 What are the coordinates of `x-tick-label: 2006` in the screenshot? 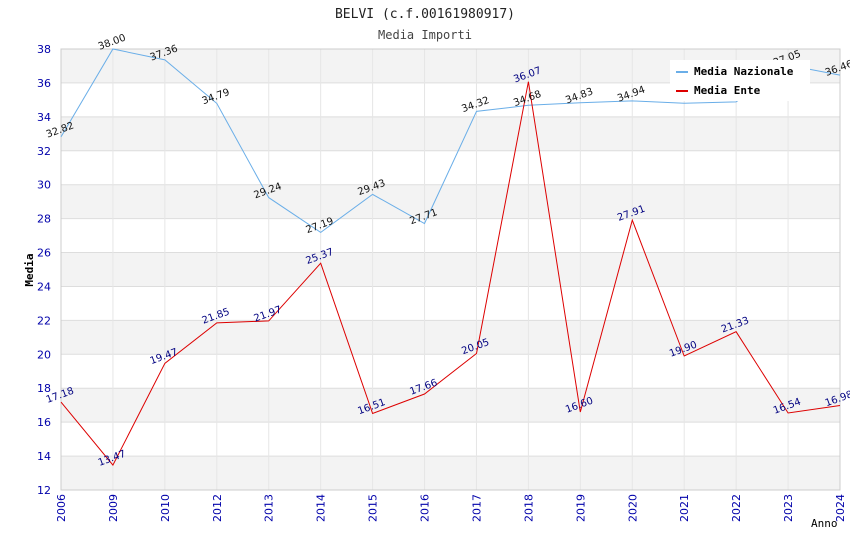 It's located at (61, 508).